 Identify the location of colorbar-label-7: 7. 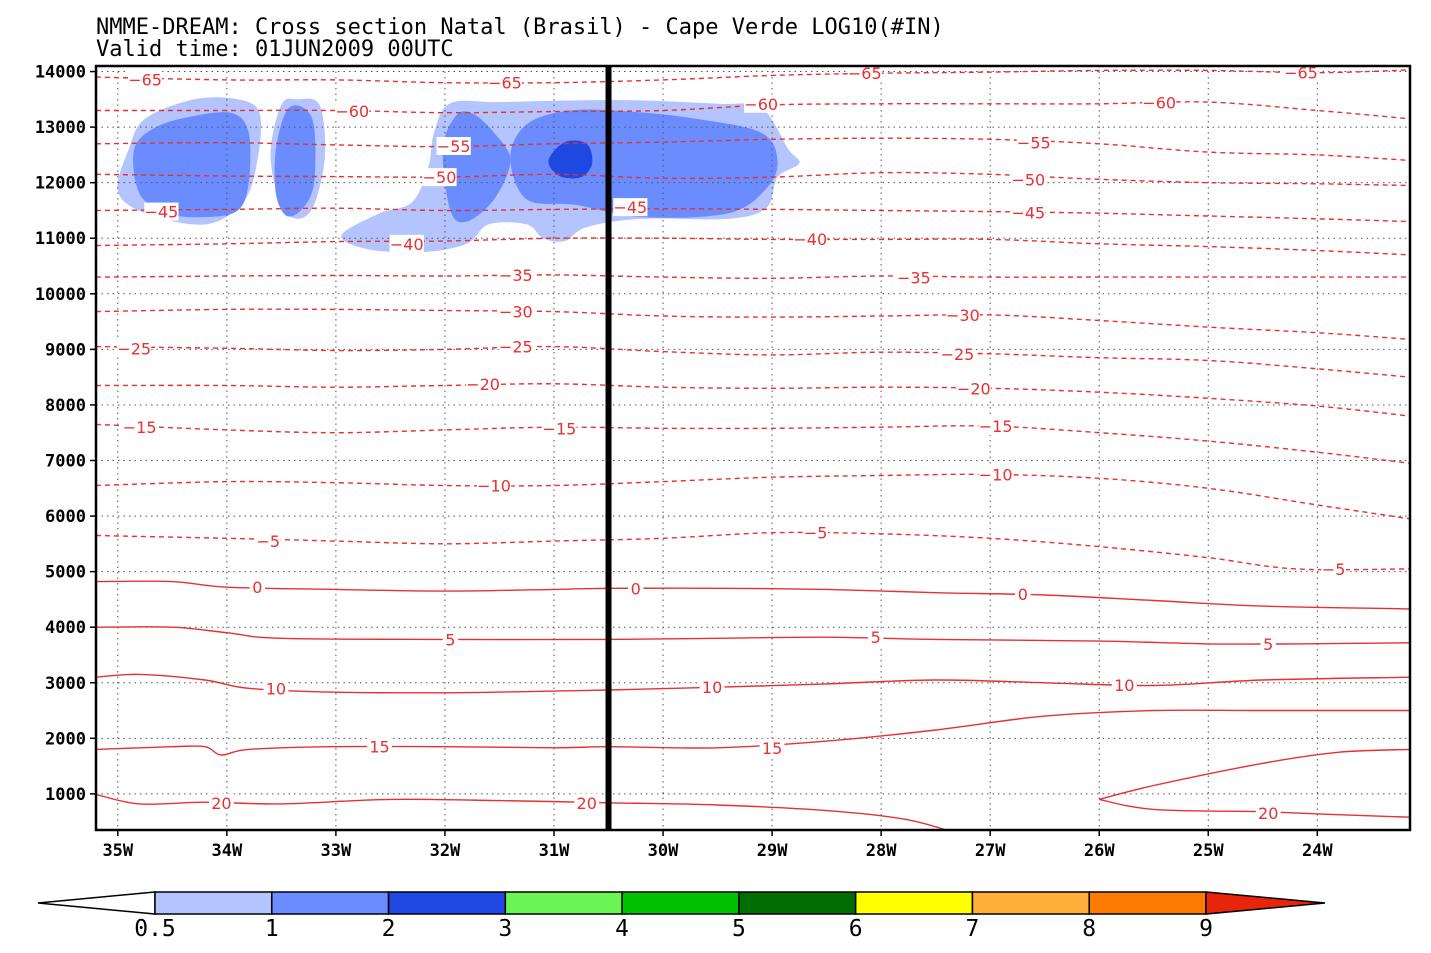
(973, 929).